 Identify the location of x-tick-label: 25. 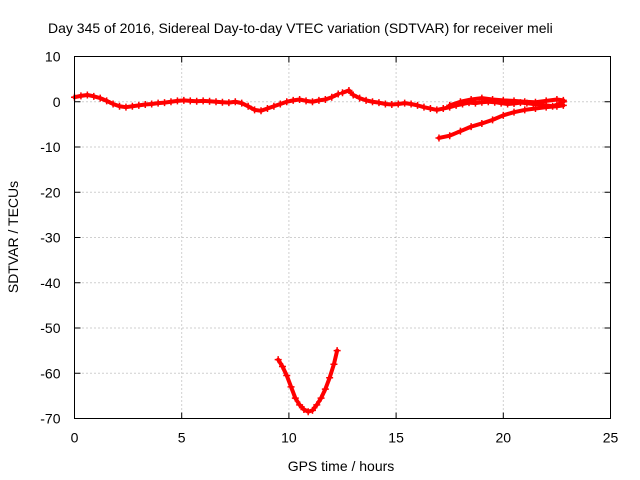
(611, 438).